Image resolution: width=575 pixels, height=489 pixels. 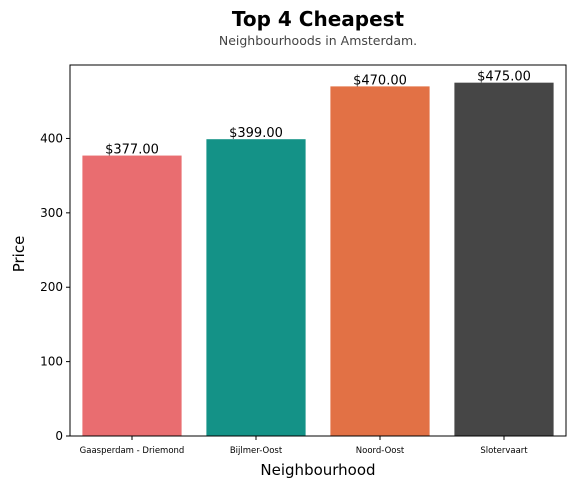 I want to click on data-label: $377.00, so click(x=132, y=150).